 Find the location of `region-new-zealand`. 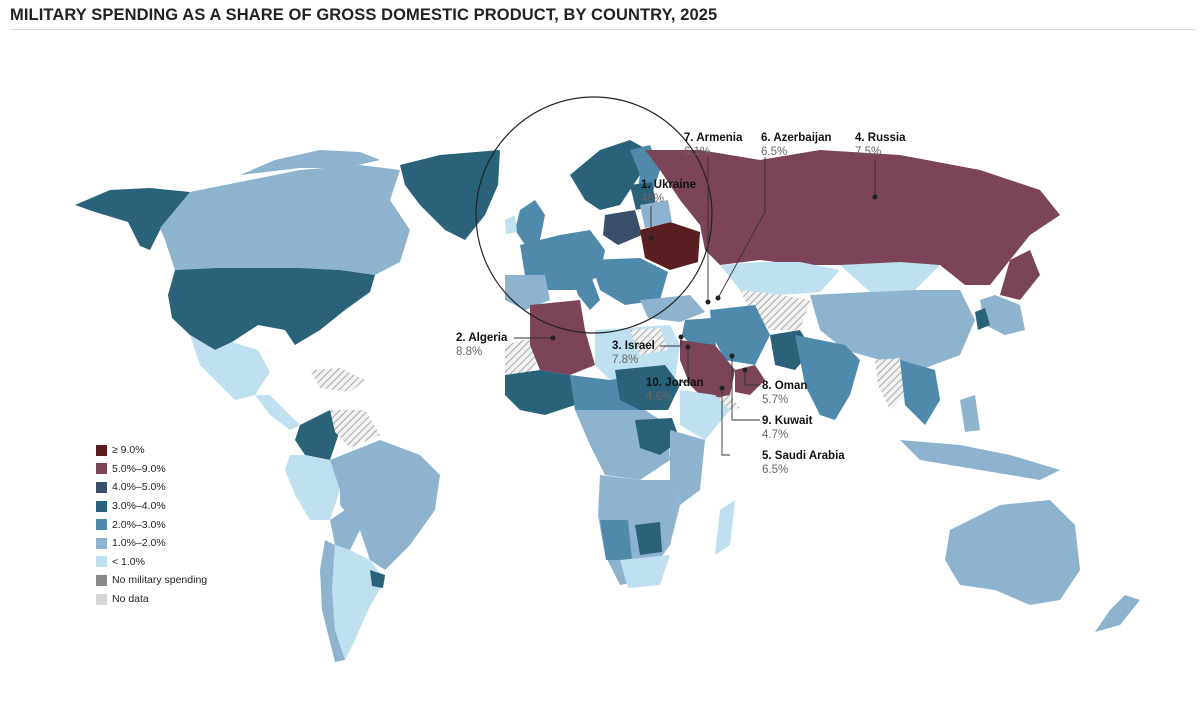

region-new-zealand is located at coordinates (1117, 613).